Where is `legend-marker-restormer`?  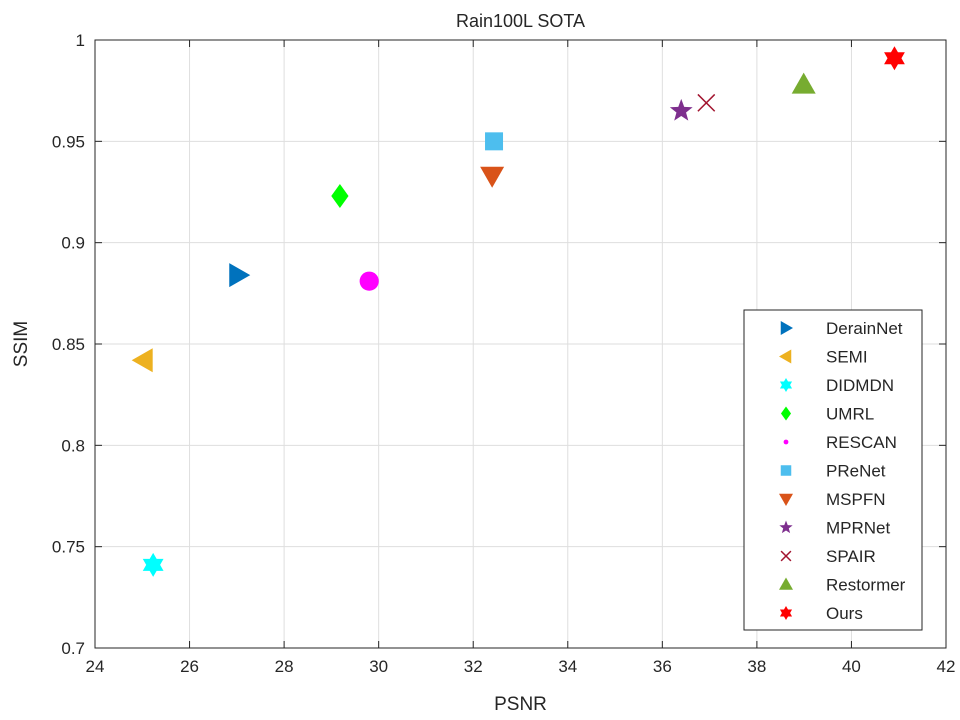
legend-marker-restormer is located at coordinates (786, 583).